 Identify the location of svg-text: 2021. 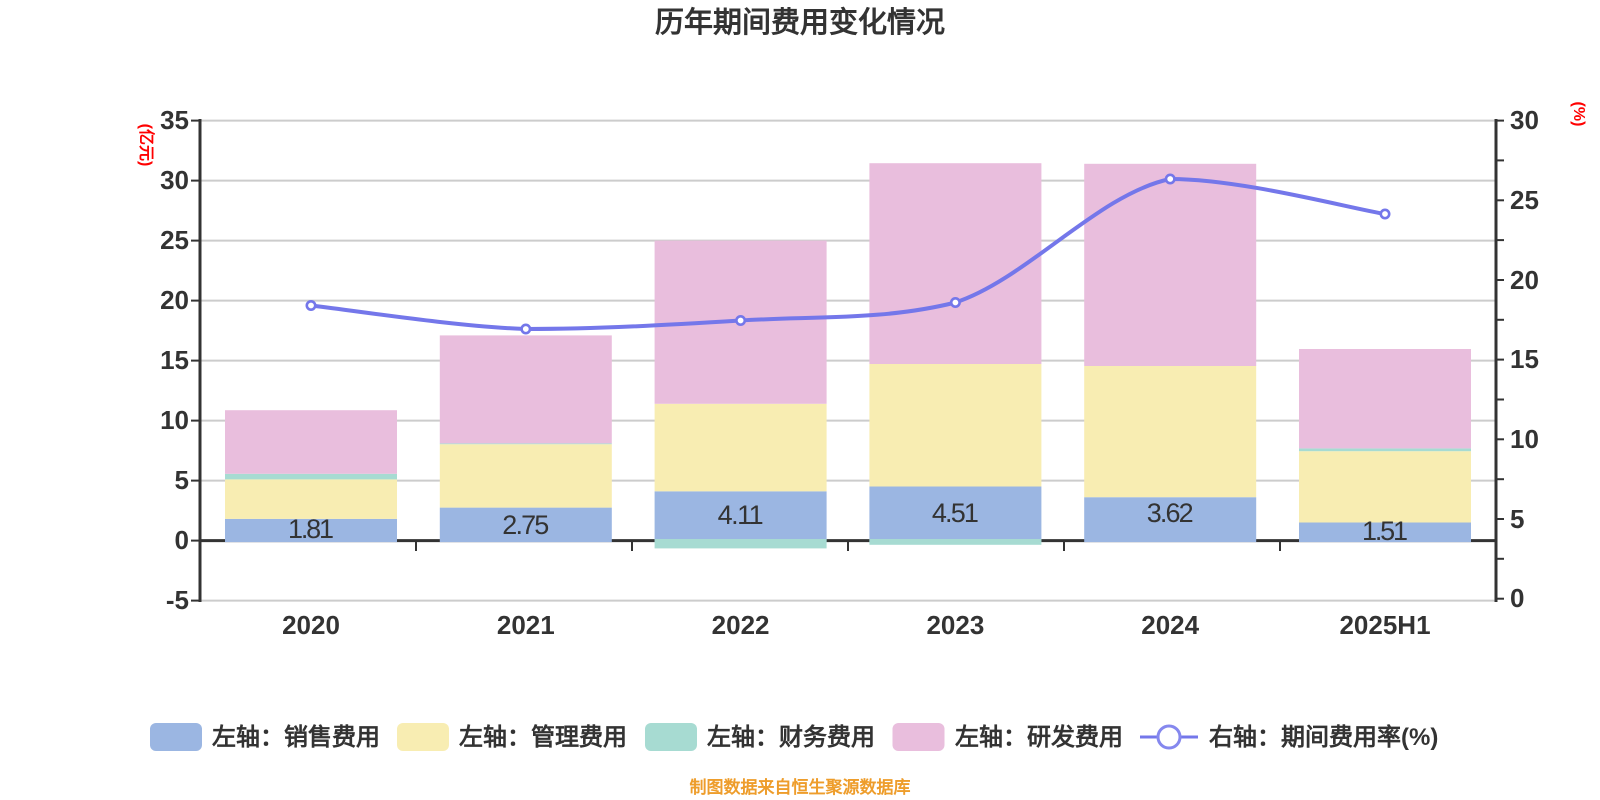
(526, 625).